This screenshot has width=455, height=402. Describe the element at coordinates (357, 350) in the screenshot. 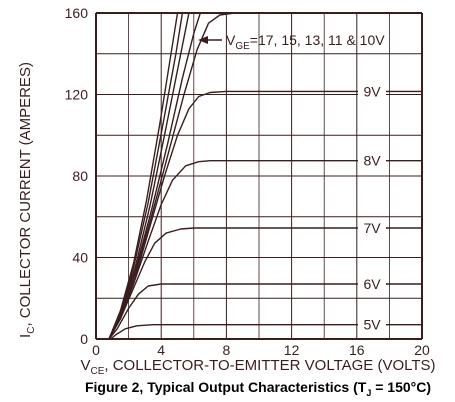

I see `x-tick-label: 16` at that location.